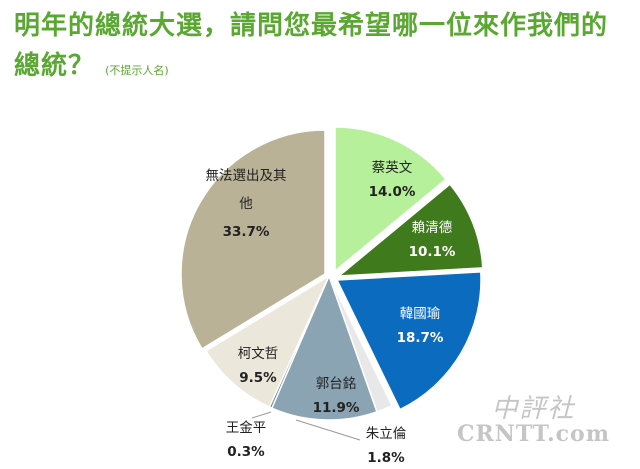 The width and height of the screenshot is (640, 469). What do you see at coordinates (432, 228) in the screenshot?
I see `slice-name-1: 賴清德` at bounding box center [432, 228].